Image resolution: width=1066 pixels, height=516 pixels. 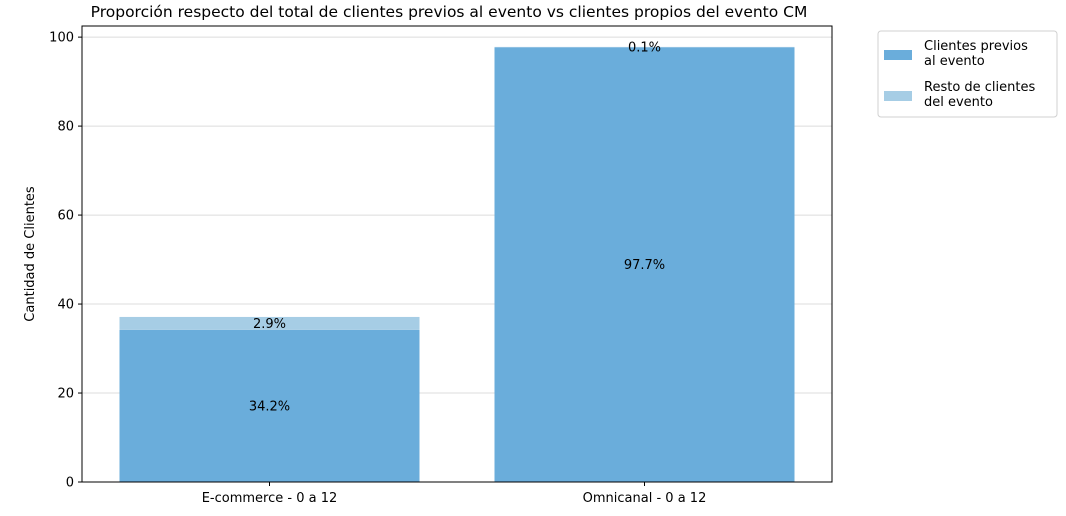 I want to click on legend-box, so click(x=967, y=74).